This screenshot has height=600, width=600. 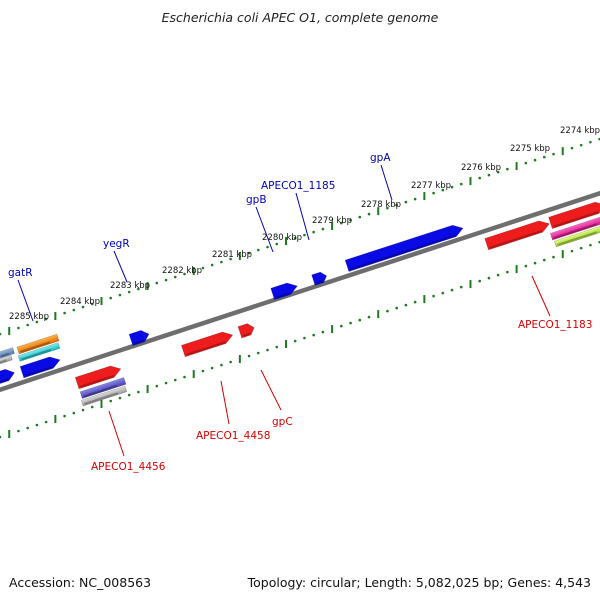 I want to click on feature-gatR, so click(x=38, y=344).